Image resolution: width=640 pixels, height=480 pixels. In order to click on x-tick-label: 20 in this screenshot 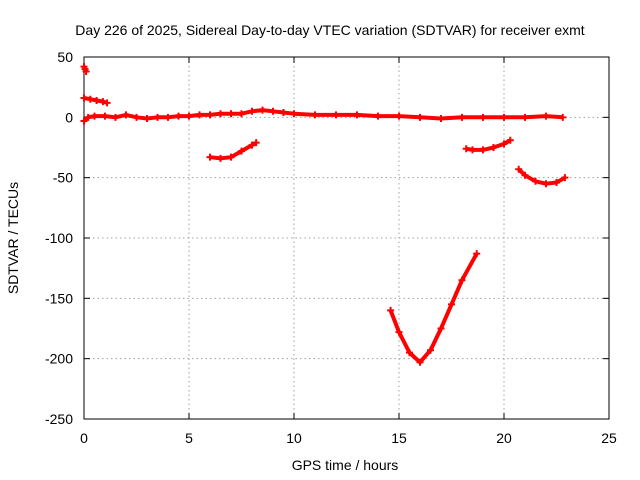, I will do `click(504, 438)`.